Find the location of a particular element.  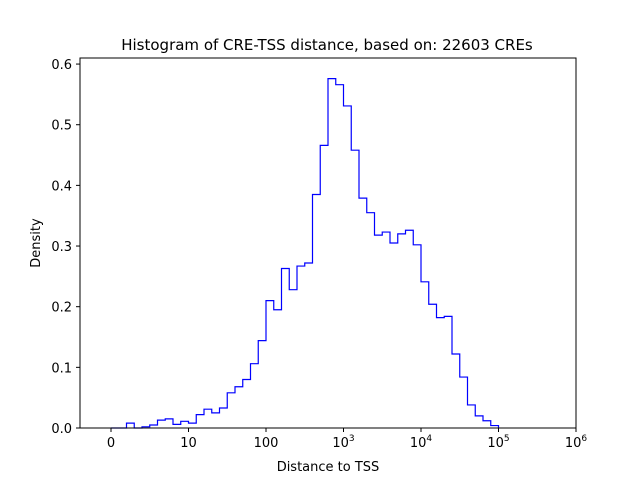

y-tick-label: 0.1 is located at coordinates (61, 368).